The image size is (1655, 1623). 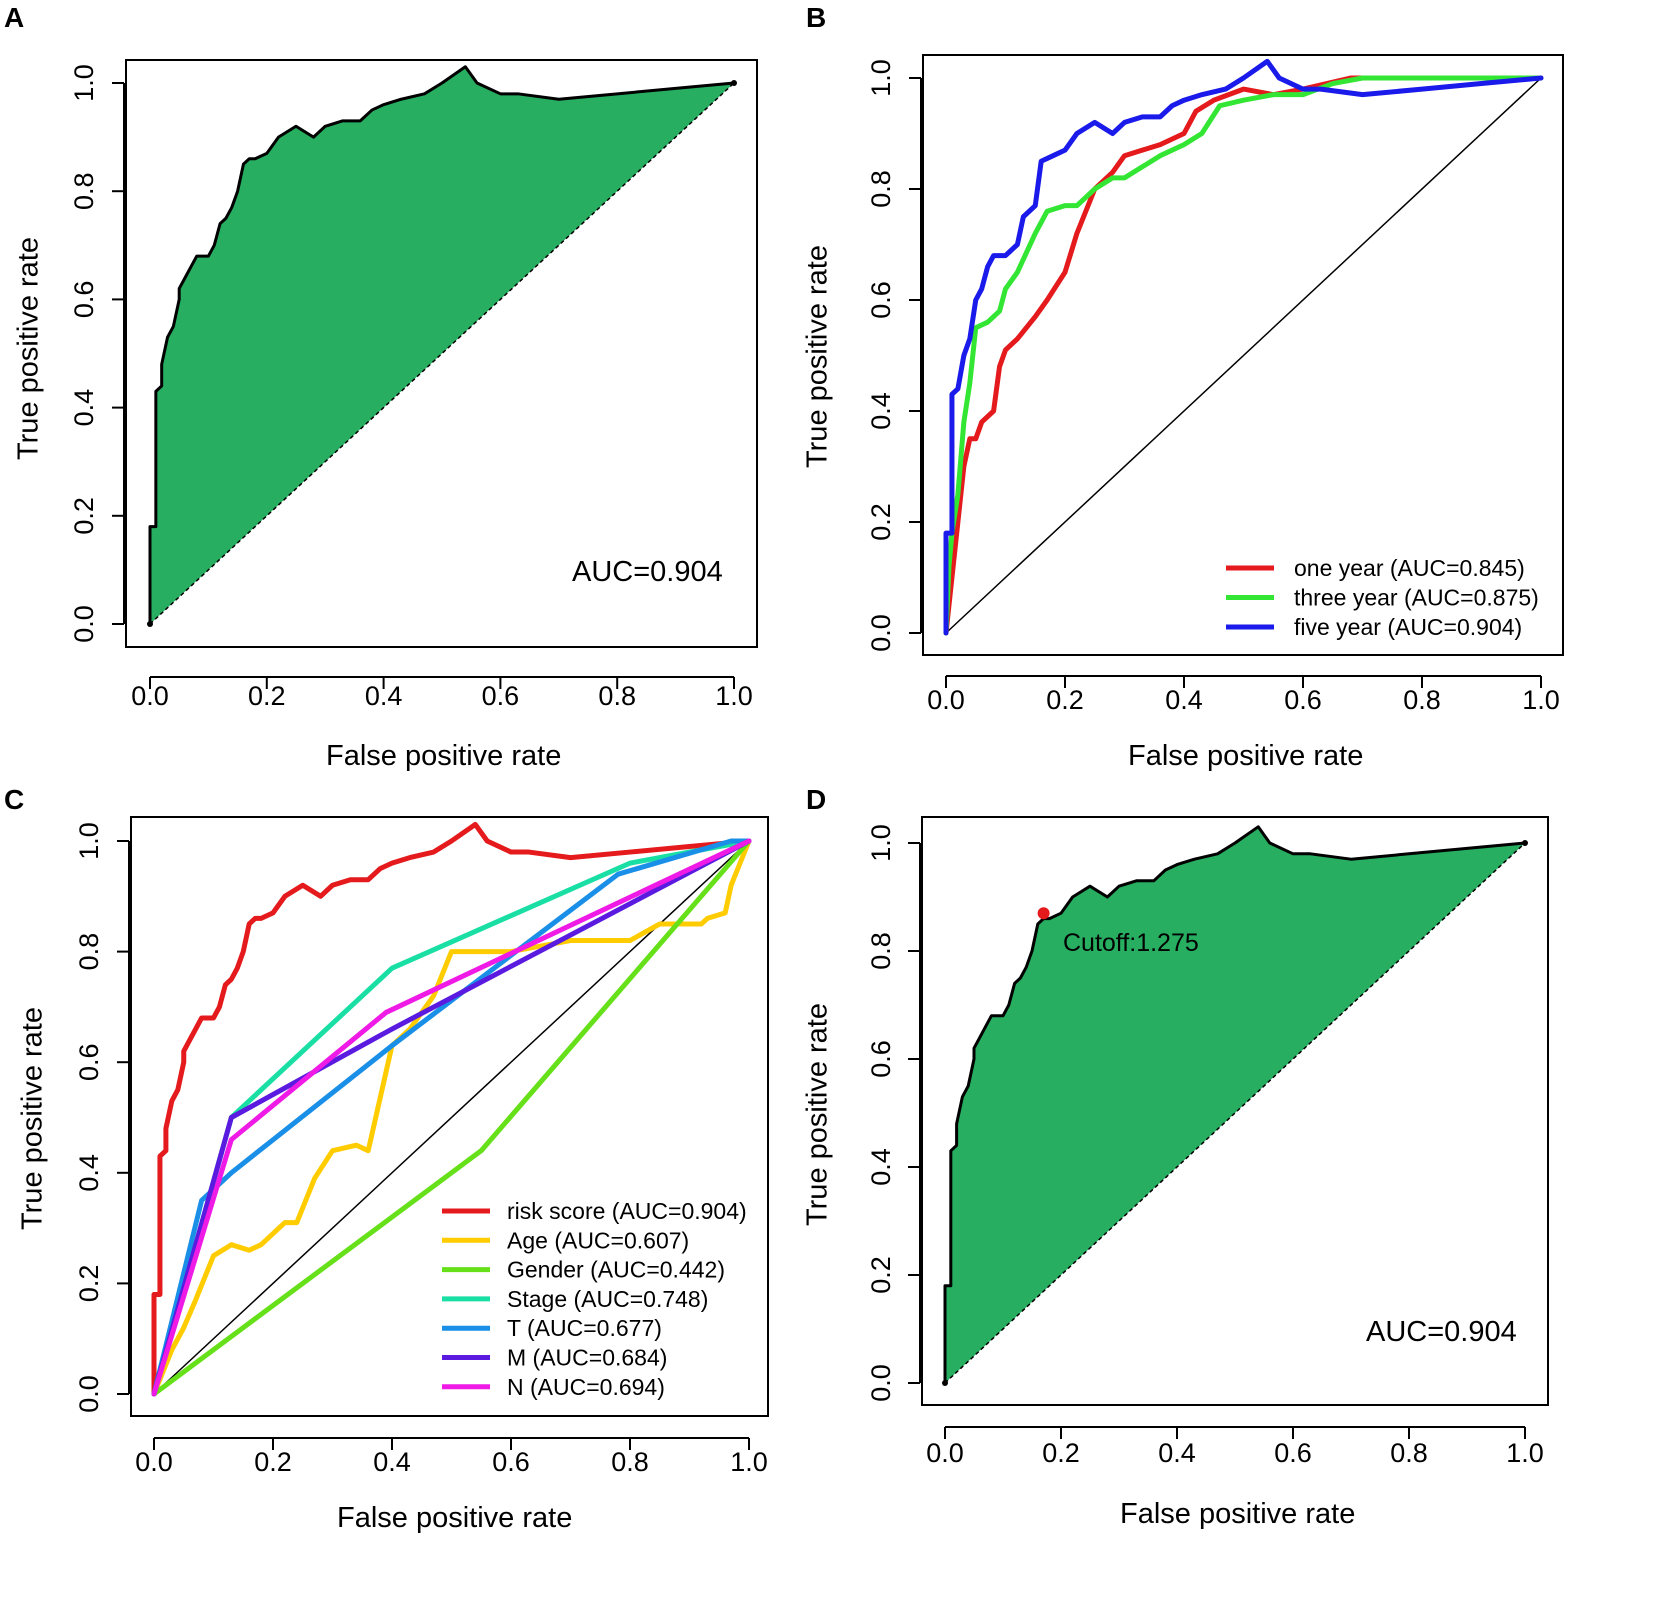 I want to click on panel-c-series-1-line, so click(x=451, y=1117).